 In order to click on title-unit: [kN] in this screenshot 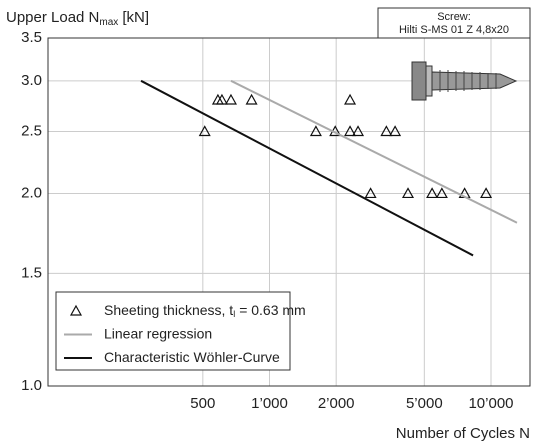, I will do `click(135, 17)`.